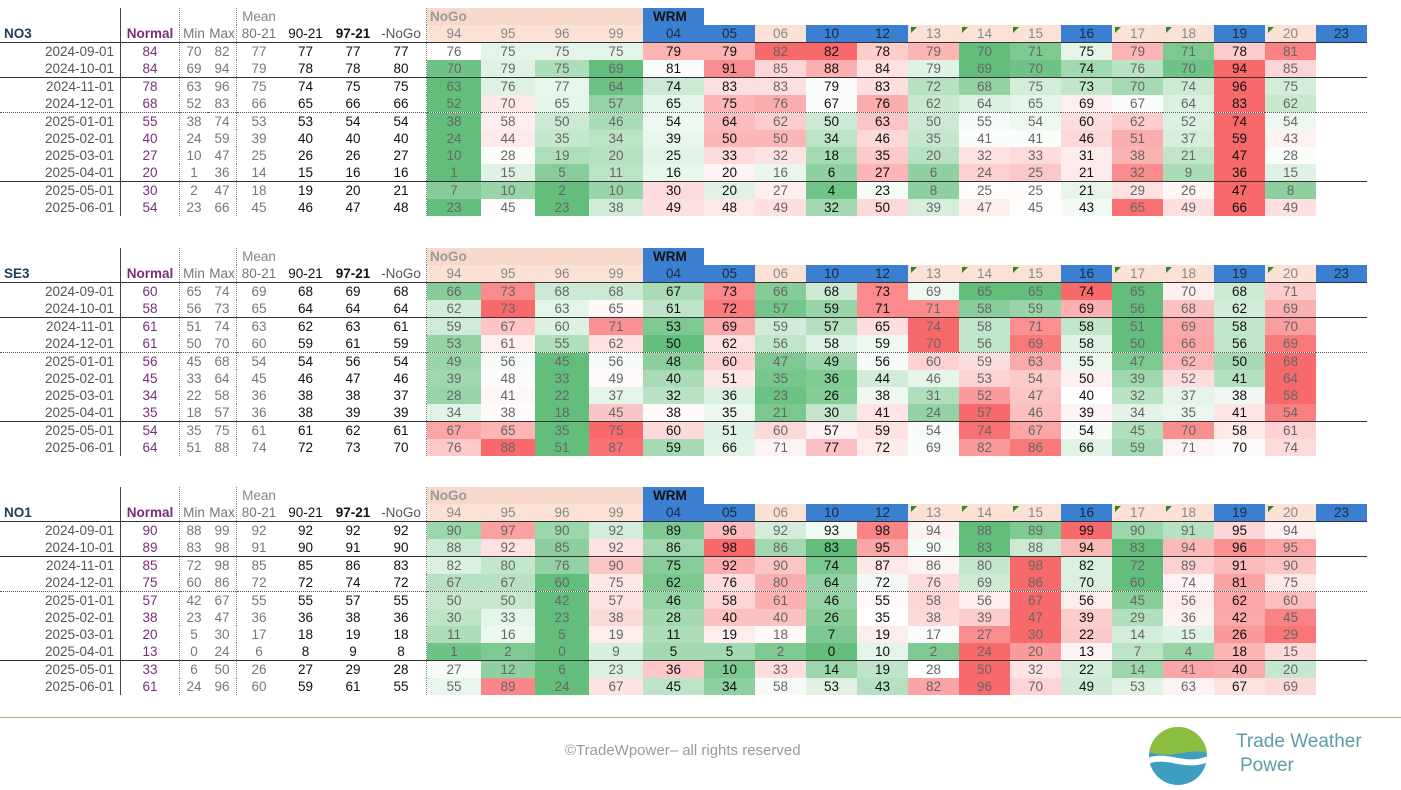 The width and height of the screenshot is (1401, 790). I want to click on heatmap-cell: 31, so click(1086, 155).